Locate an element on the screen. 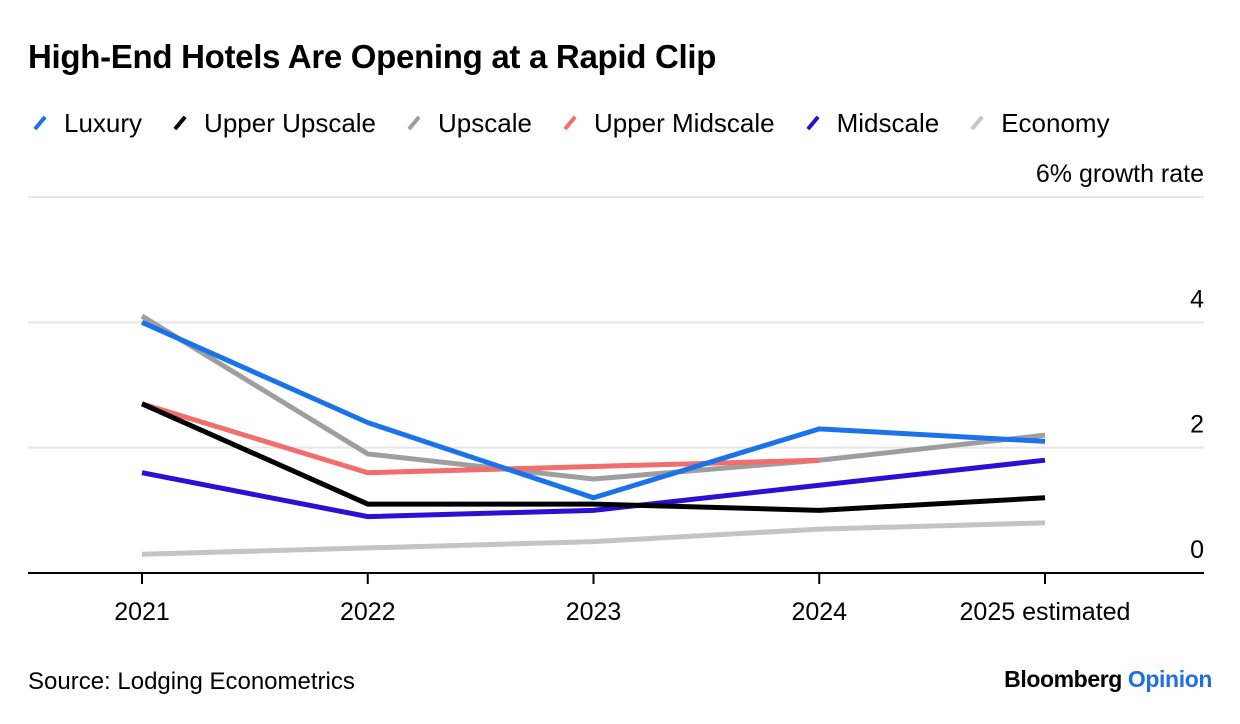  legend-label: Luxury is located at coordinates (103, 122).